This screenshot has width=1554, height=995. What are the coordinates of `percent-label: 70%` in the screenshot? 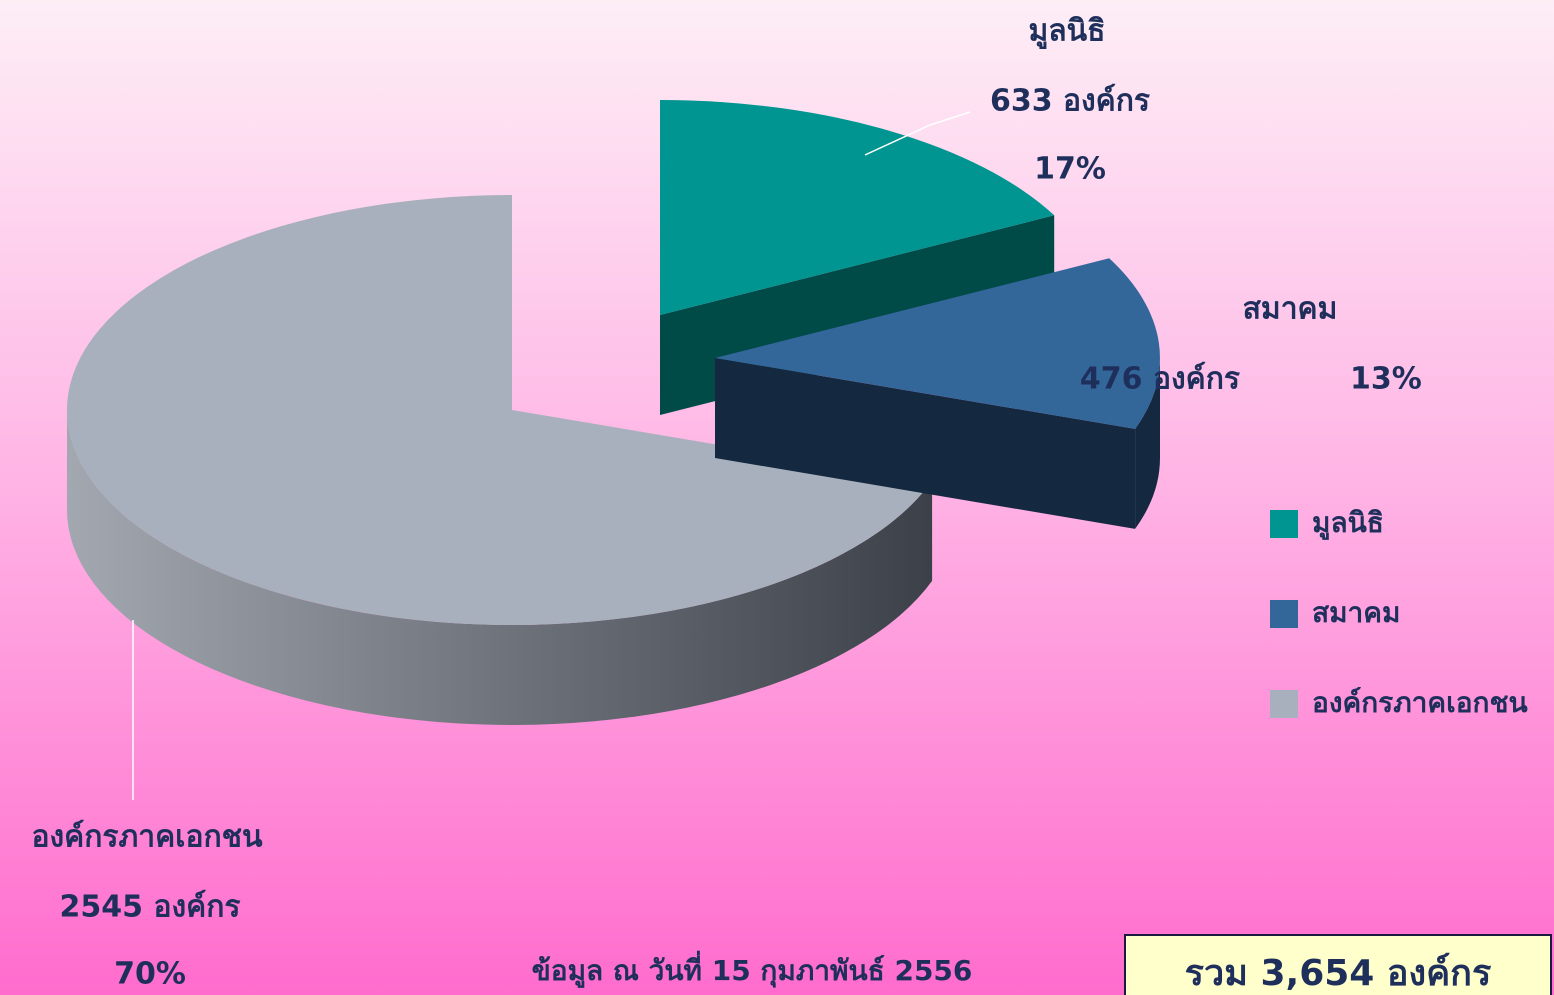 It's located at (150, 974).